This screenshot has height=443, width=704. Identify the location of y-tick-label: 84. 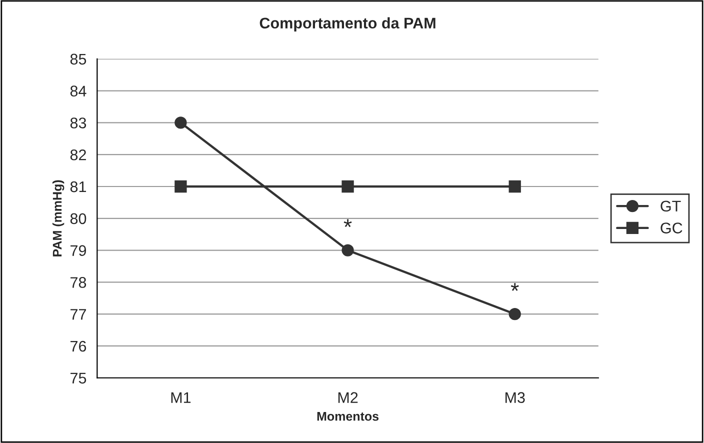
(78, 91).